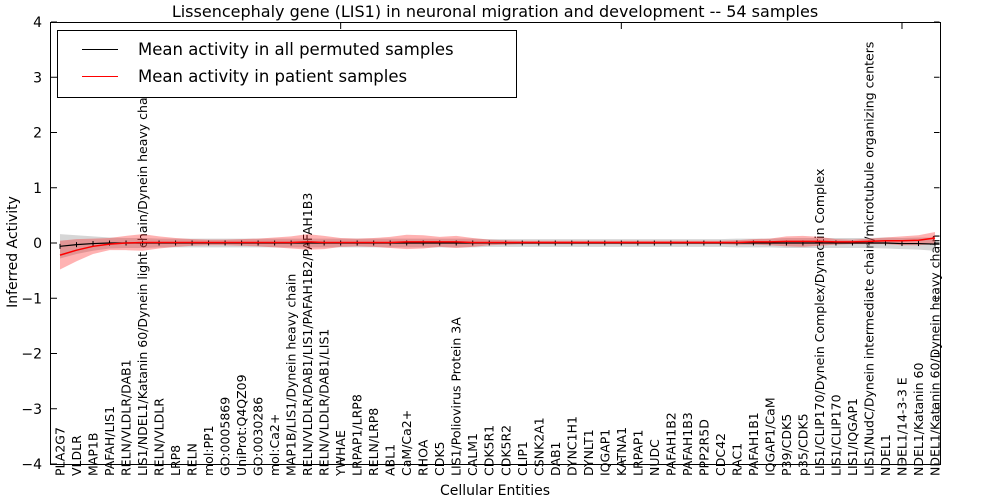  Describe the element at coordinates (109, 441) in the screenshot. I see `x-tick-label: PAFAH/LIS1` at that location.